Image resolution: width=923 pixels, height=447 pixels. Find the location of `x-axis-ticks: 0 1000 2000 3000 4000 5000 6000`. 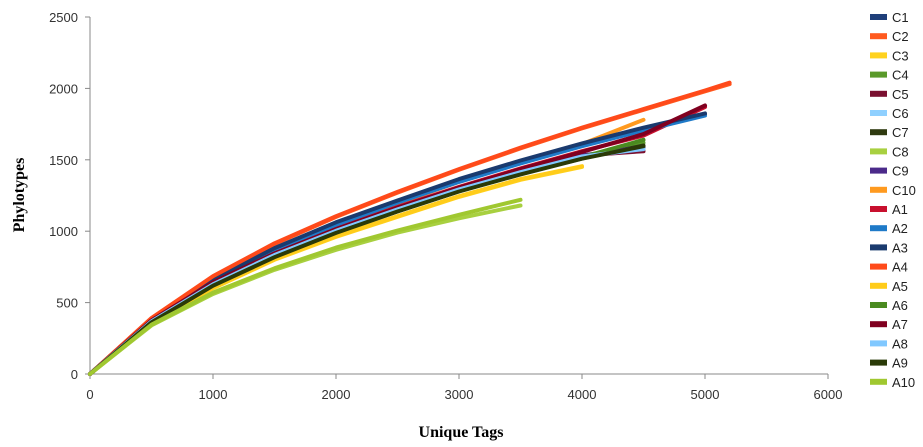

x-axis-ticks: 0 1000 2000 3000 4000 5000 6000 is located at coordinates (464, 388).